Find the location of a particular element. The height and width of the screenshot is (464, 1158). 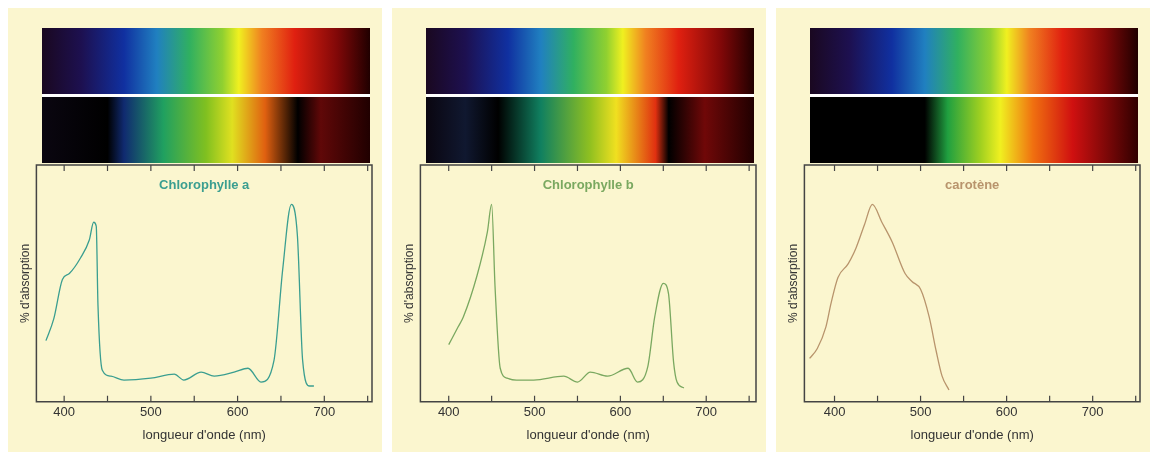

chart-title: carotène is located at coordinates (972, 185).